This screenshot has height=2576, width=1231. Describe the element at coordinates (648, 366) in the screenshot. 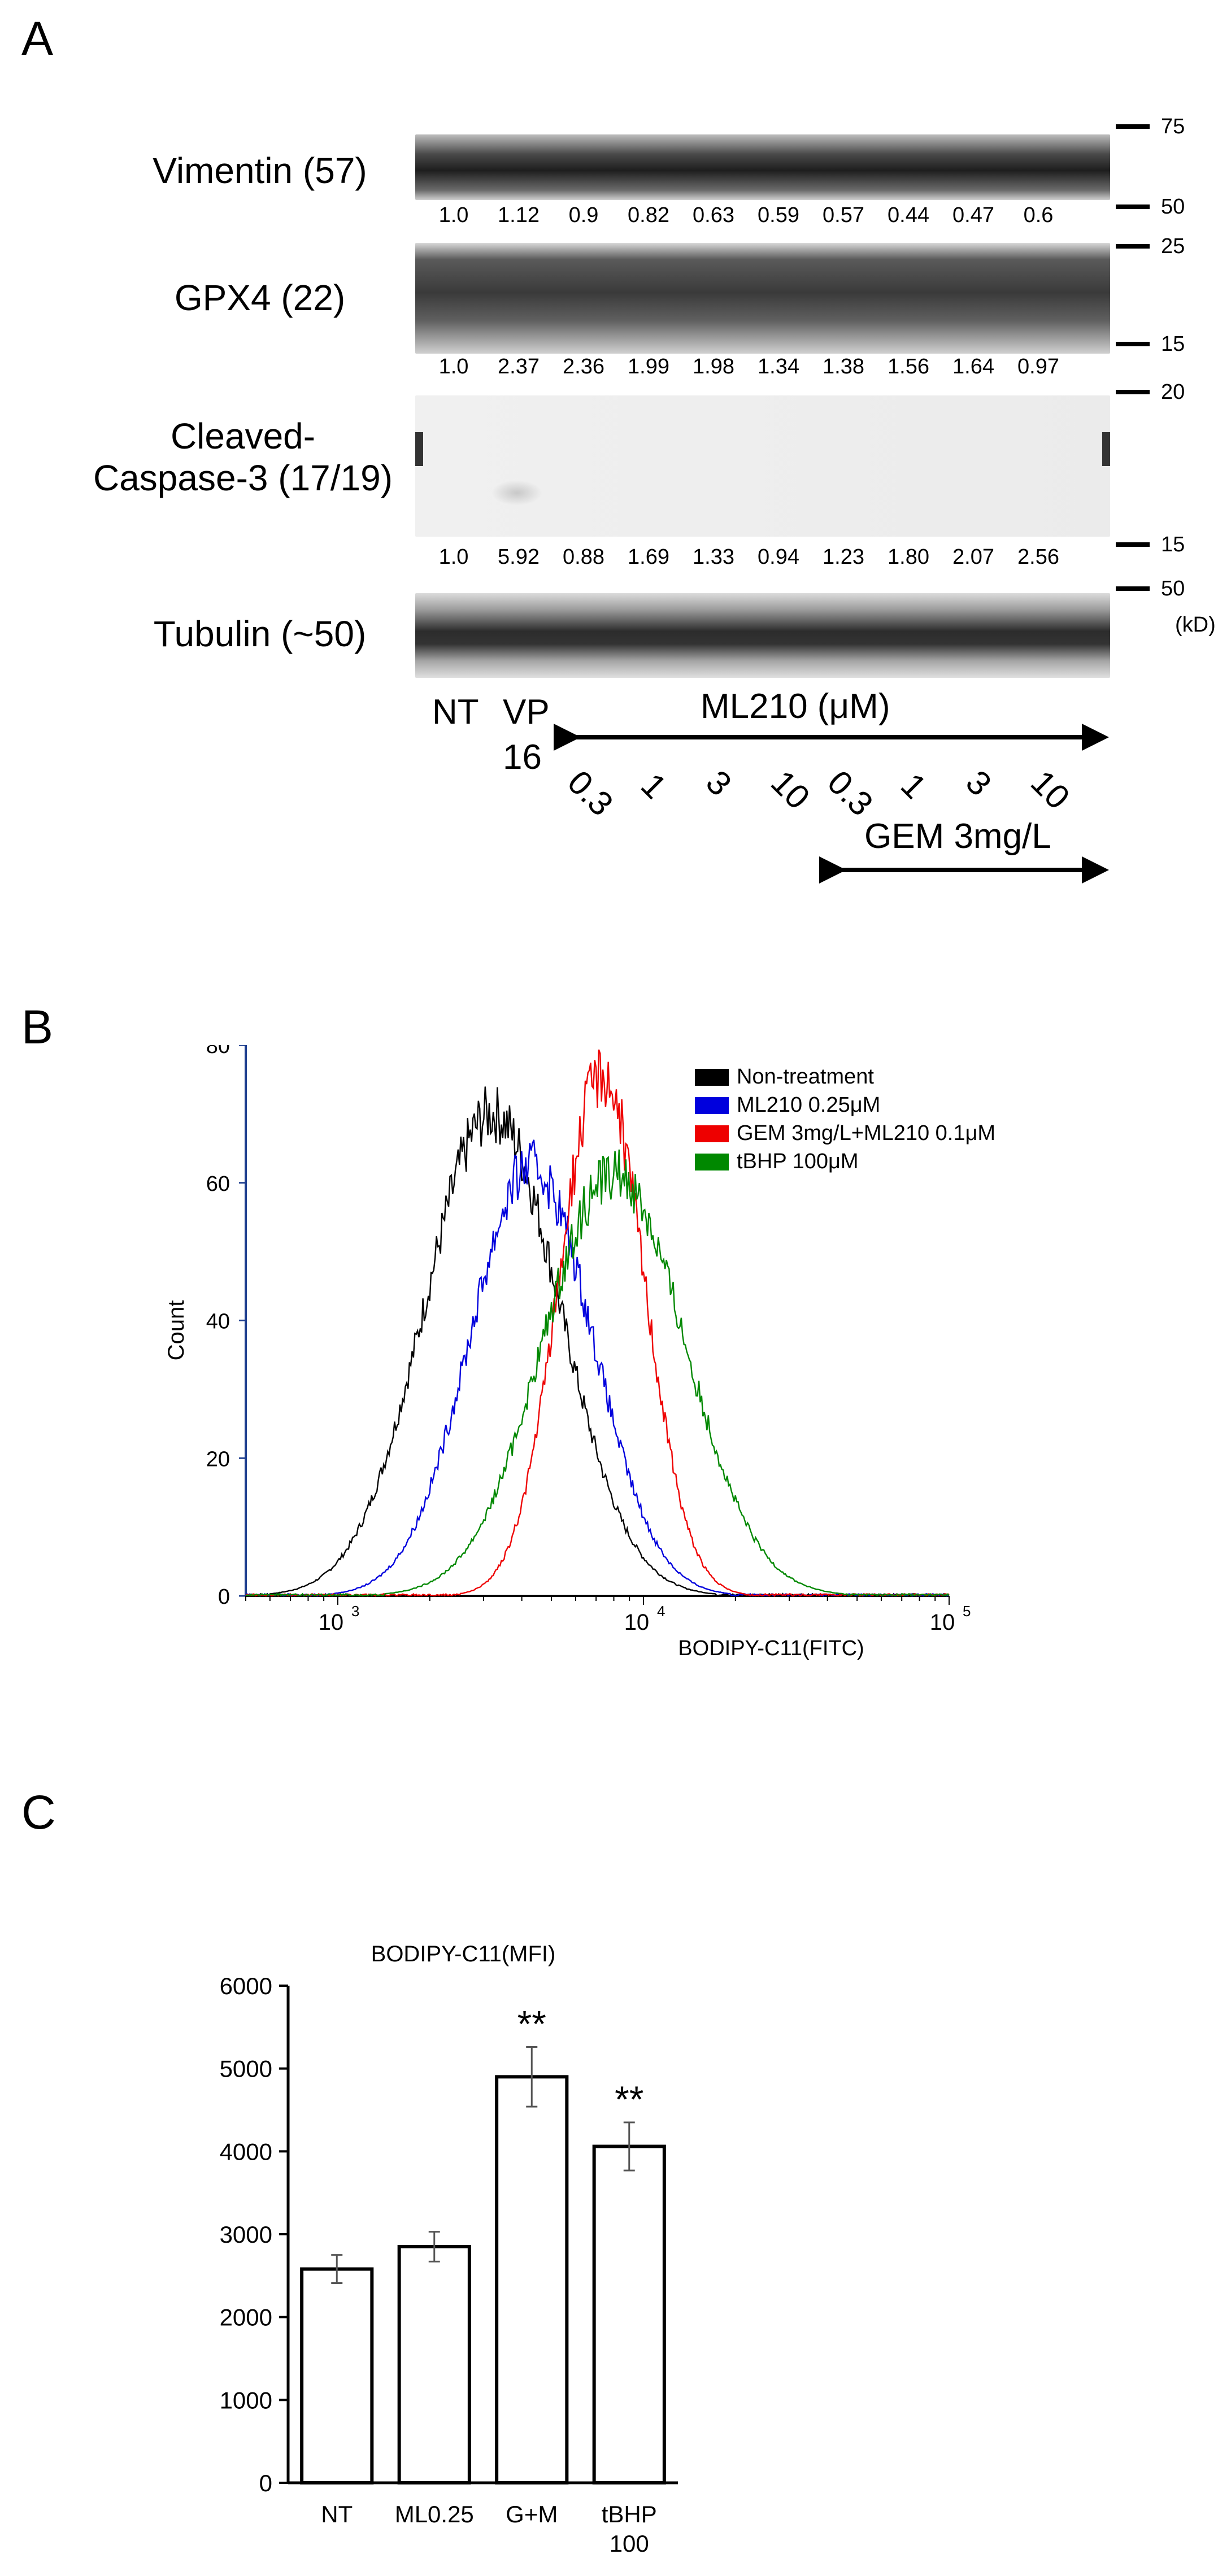

I see `quant-value: 1.99` at that location.